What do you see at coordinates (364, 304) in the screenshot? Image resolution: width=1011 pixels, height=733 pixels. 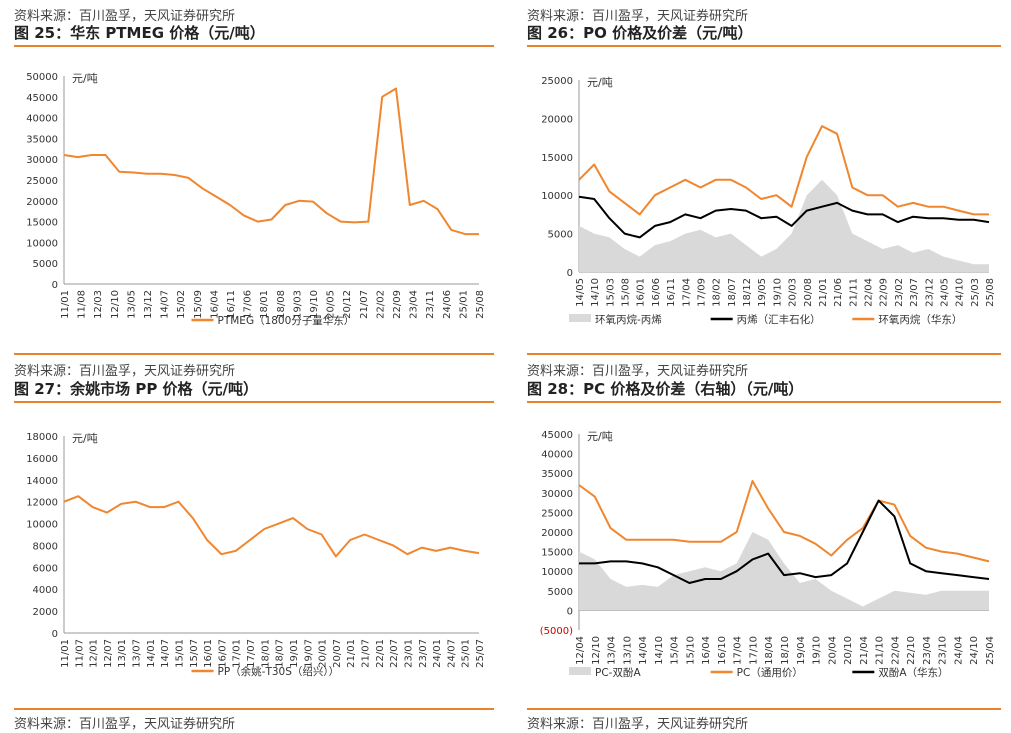 I see `x-tick-label: 21/07` at bounding box center [364, 304].